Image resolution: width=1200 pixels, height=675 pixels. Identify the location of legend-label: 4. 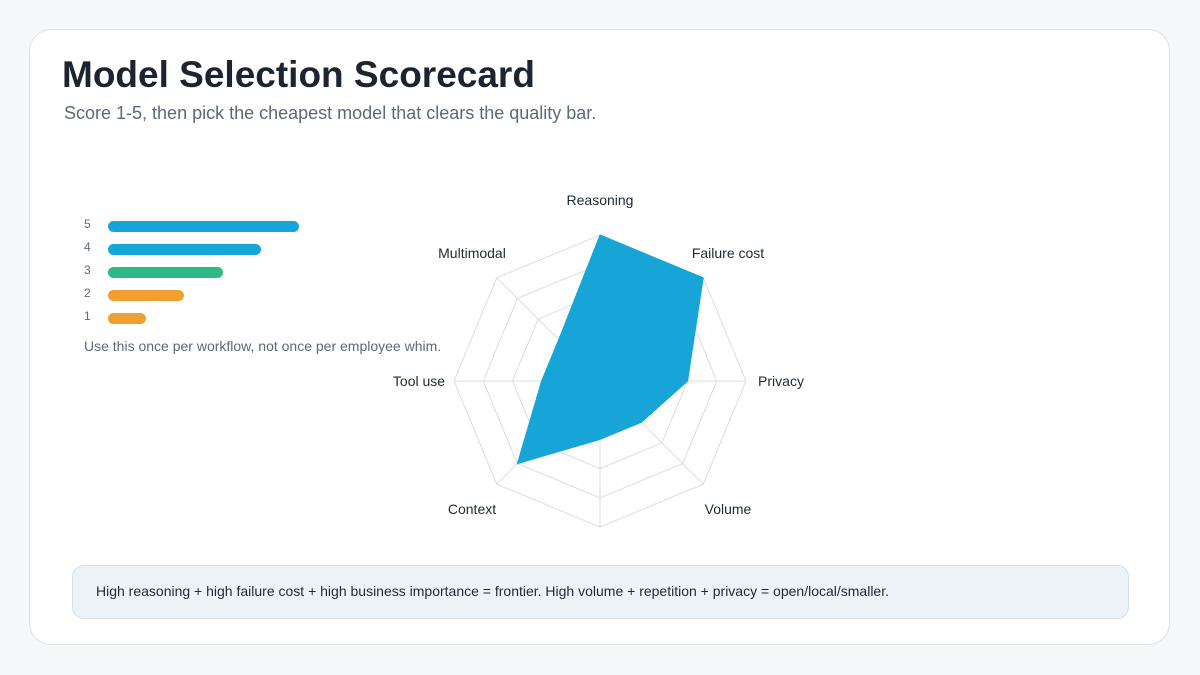
(87, 247).